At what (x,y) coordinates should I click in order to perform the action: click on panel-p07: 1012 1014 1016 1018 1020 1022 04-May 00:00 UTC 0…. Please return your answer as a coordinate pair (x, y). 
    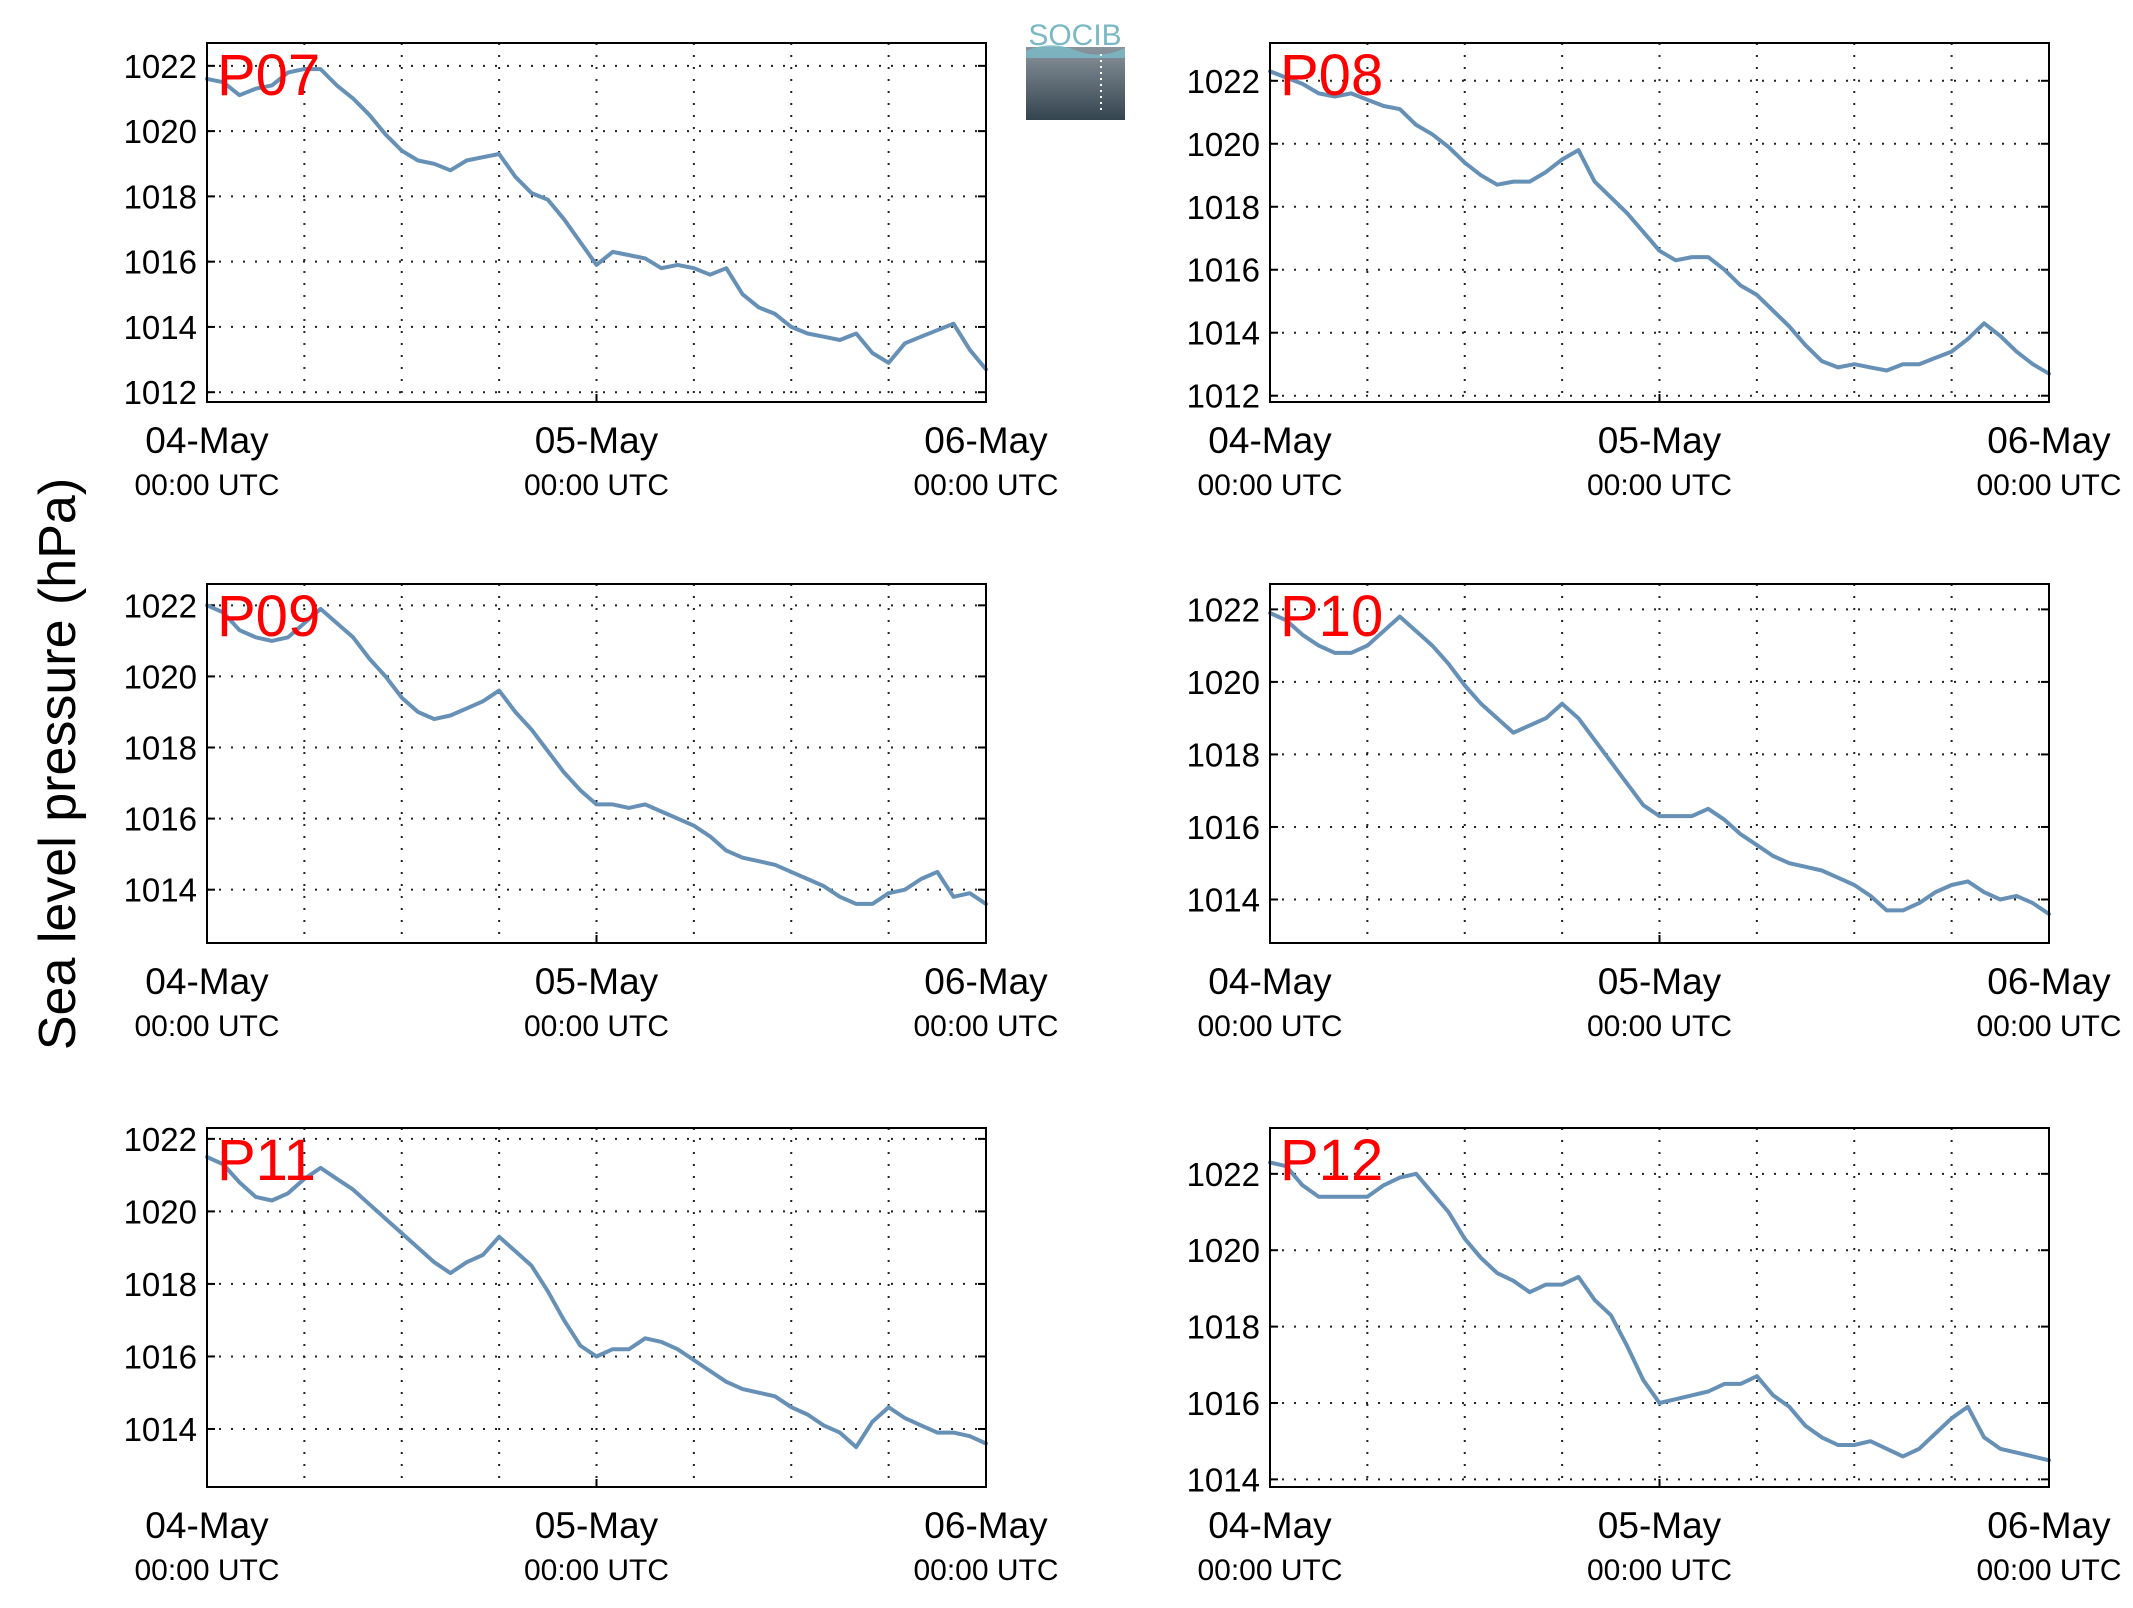
    Looking at the image, I should click on (591, 272).